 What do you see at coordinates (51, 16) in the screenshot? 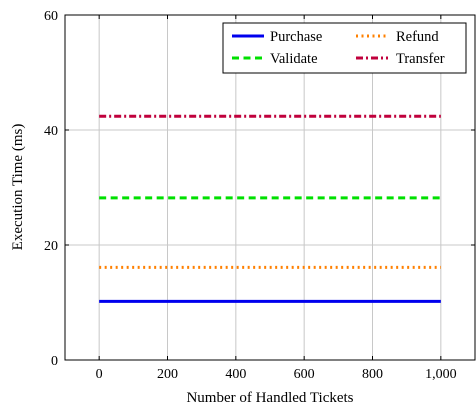
I see `y-tick-label: 60` at bounding box center [51, 16].